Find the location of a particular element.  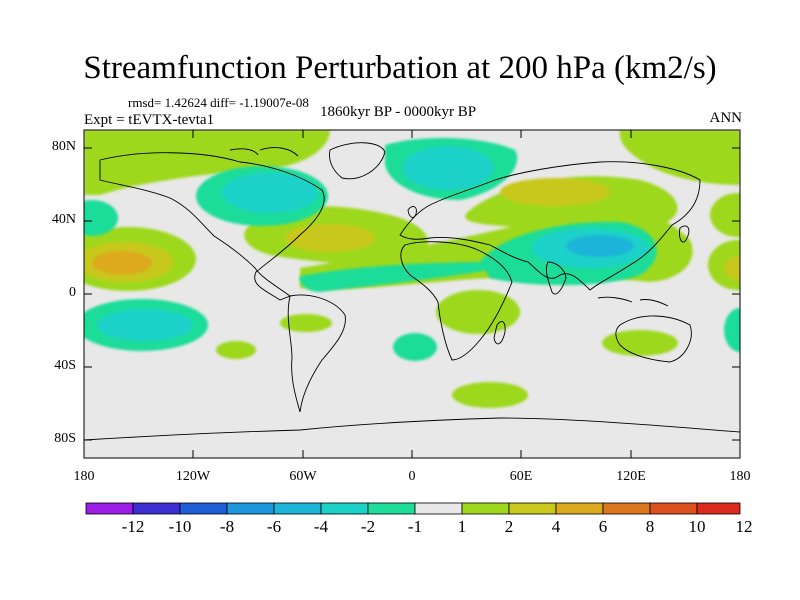

season-label: ANN is located at coordinates (726, 118).